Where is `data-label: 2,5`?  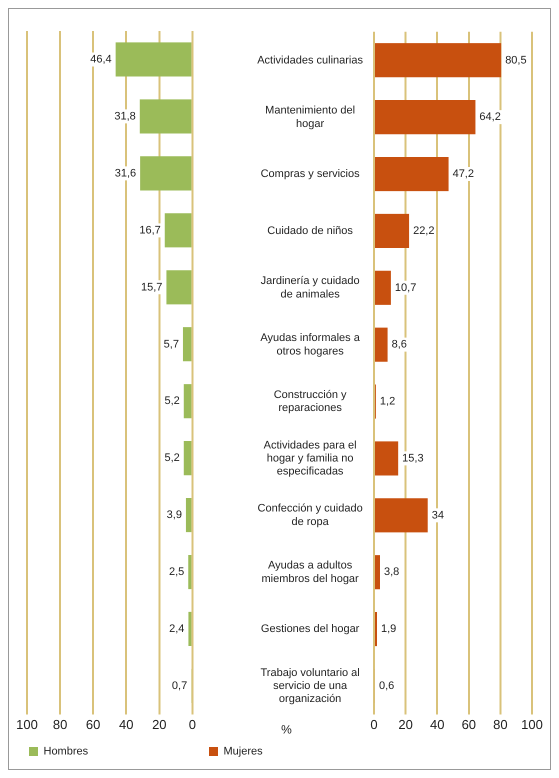
data-label: 2,5 is located at coordinates (176, 572).